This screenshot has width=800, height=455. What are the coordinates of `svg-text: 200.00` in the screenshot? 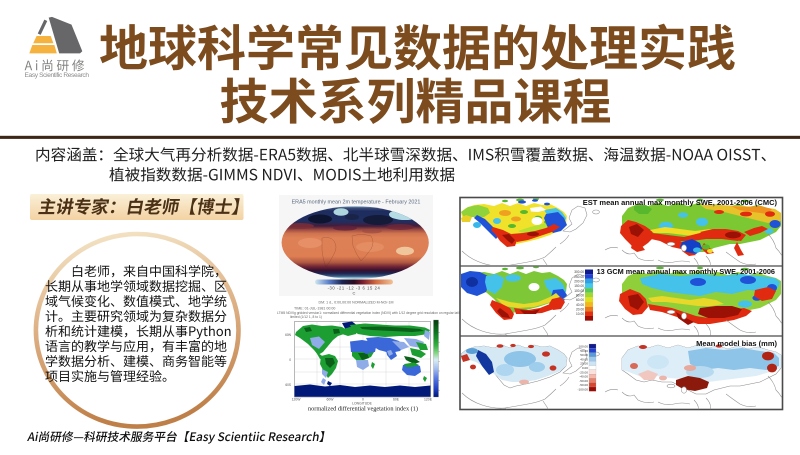 It's located at (579, 282).